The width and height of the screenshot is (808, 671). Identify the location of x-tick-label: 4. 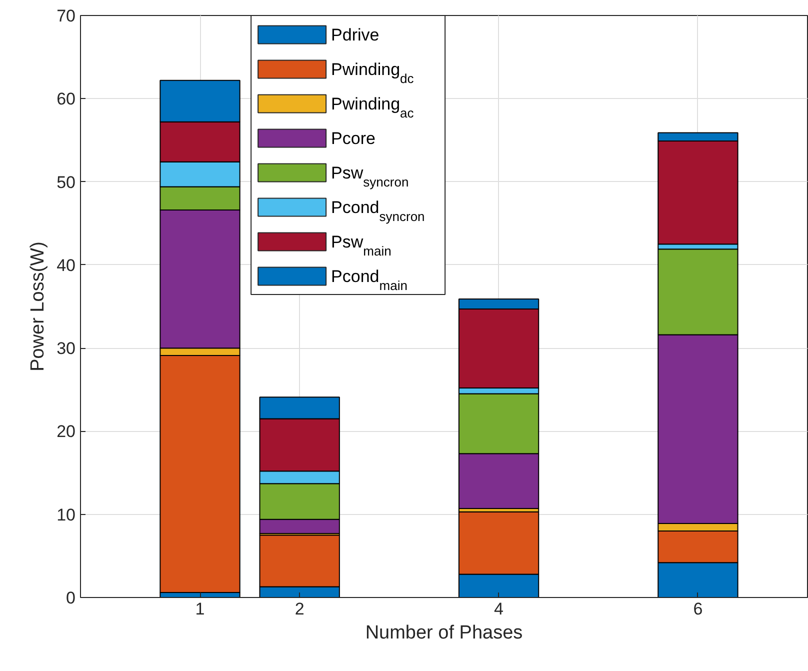
(499, 609).